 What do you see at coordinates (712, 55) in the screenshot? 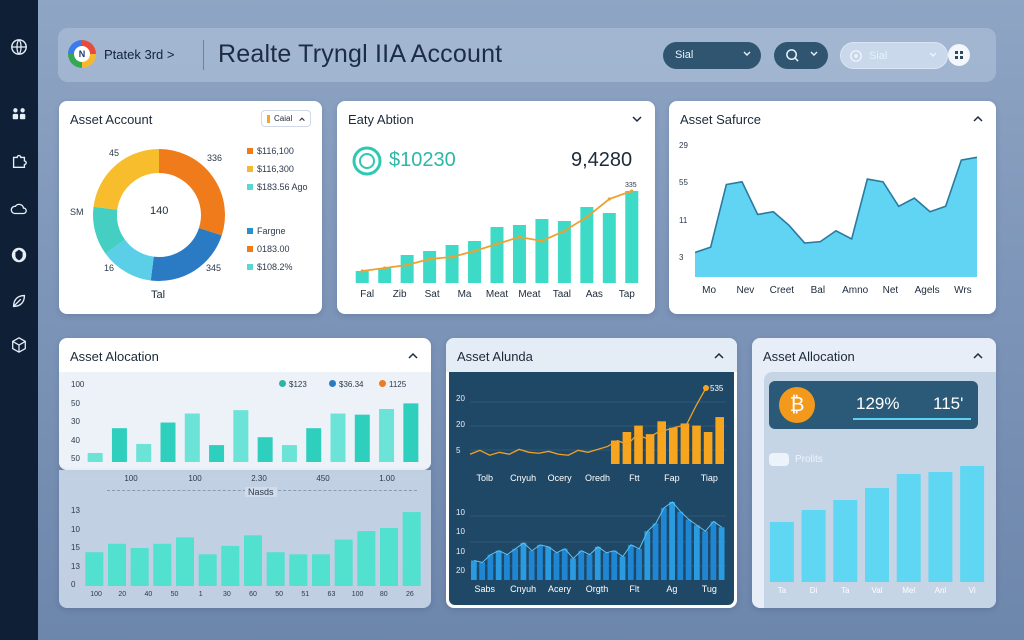
I see `filter-dropdown: Sial` at bounding box center [712, 55].